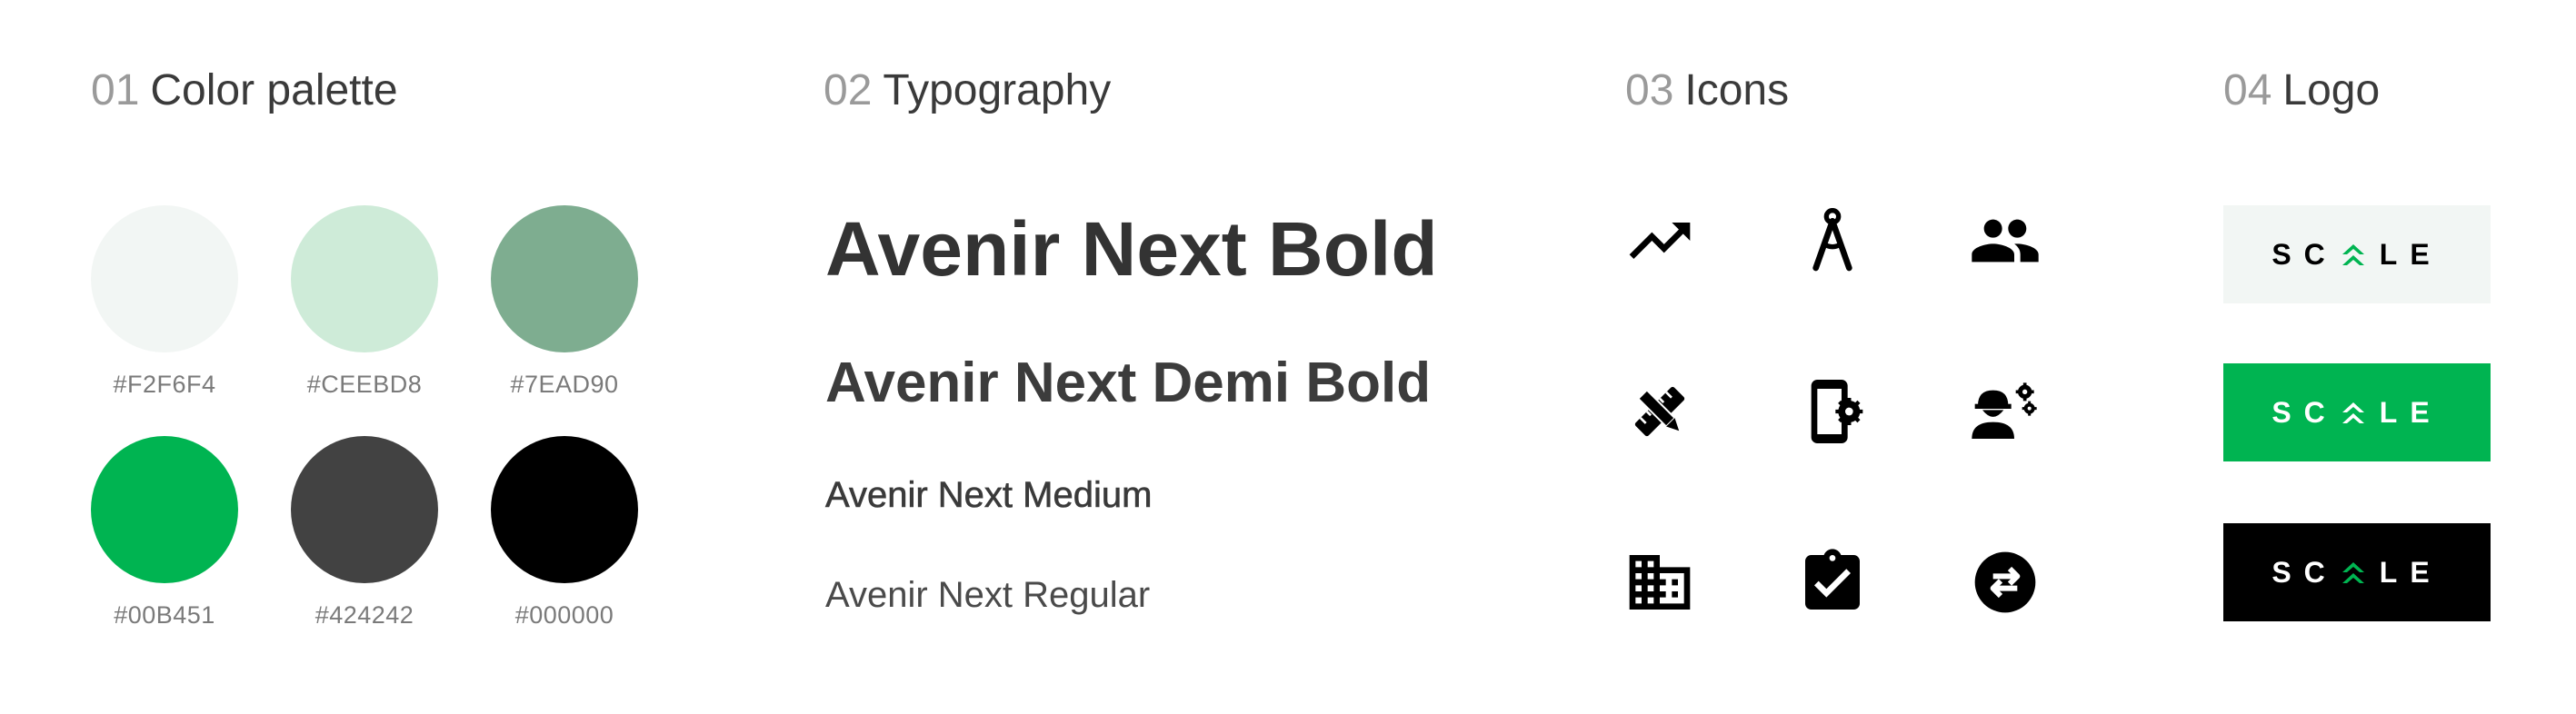 The height and width of the screenshot is (714, 2576). I want to click on building-icon, so click(1659, 582).